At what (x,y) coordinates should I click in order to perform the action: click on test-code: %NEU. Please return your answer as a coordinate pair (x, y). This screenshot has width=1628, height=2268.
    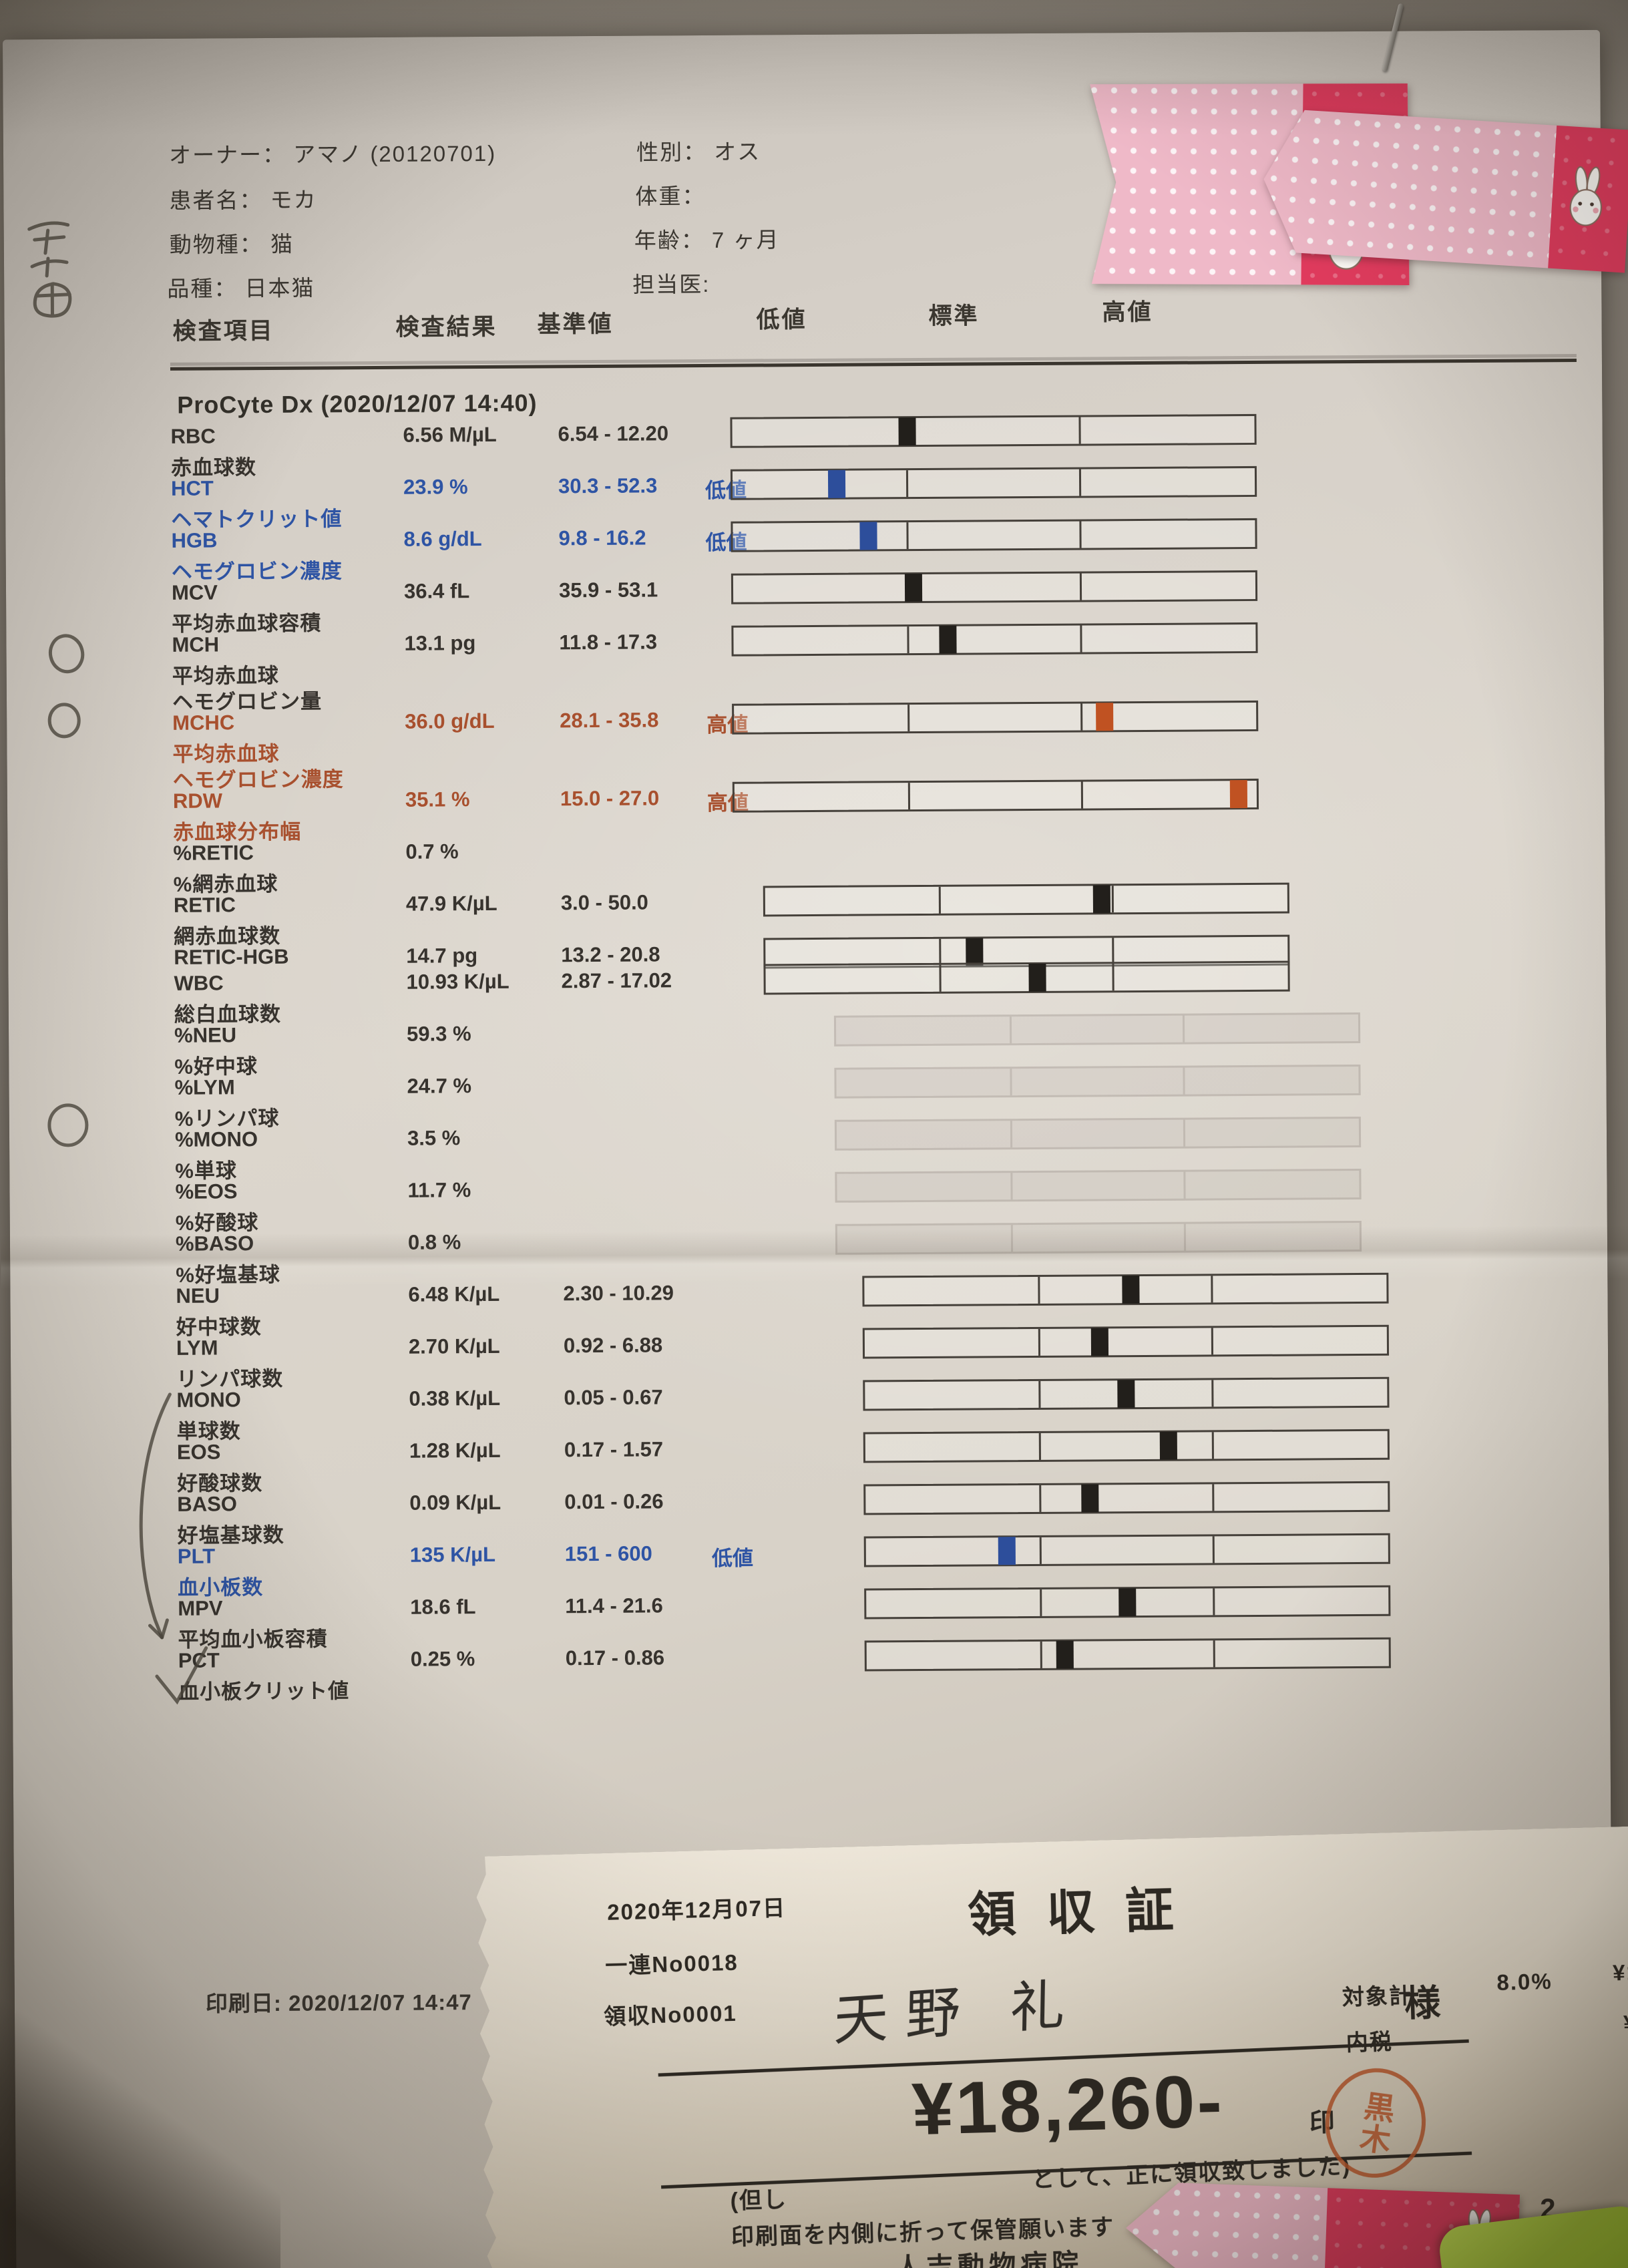
    Looking at the image, I should click on (205, 1035).